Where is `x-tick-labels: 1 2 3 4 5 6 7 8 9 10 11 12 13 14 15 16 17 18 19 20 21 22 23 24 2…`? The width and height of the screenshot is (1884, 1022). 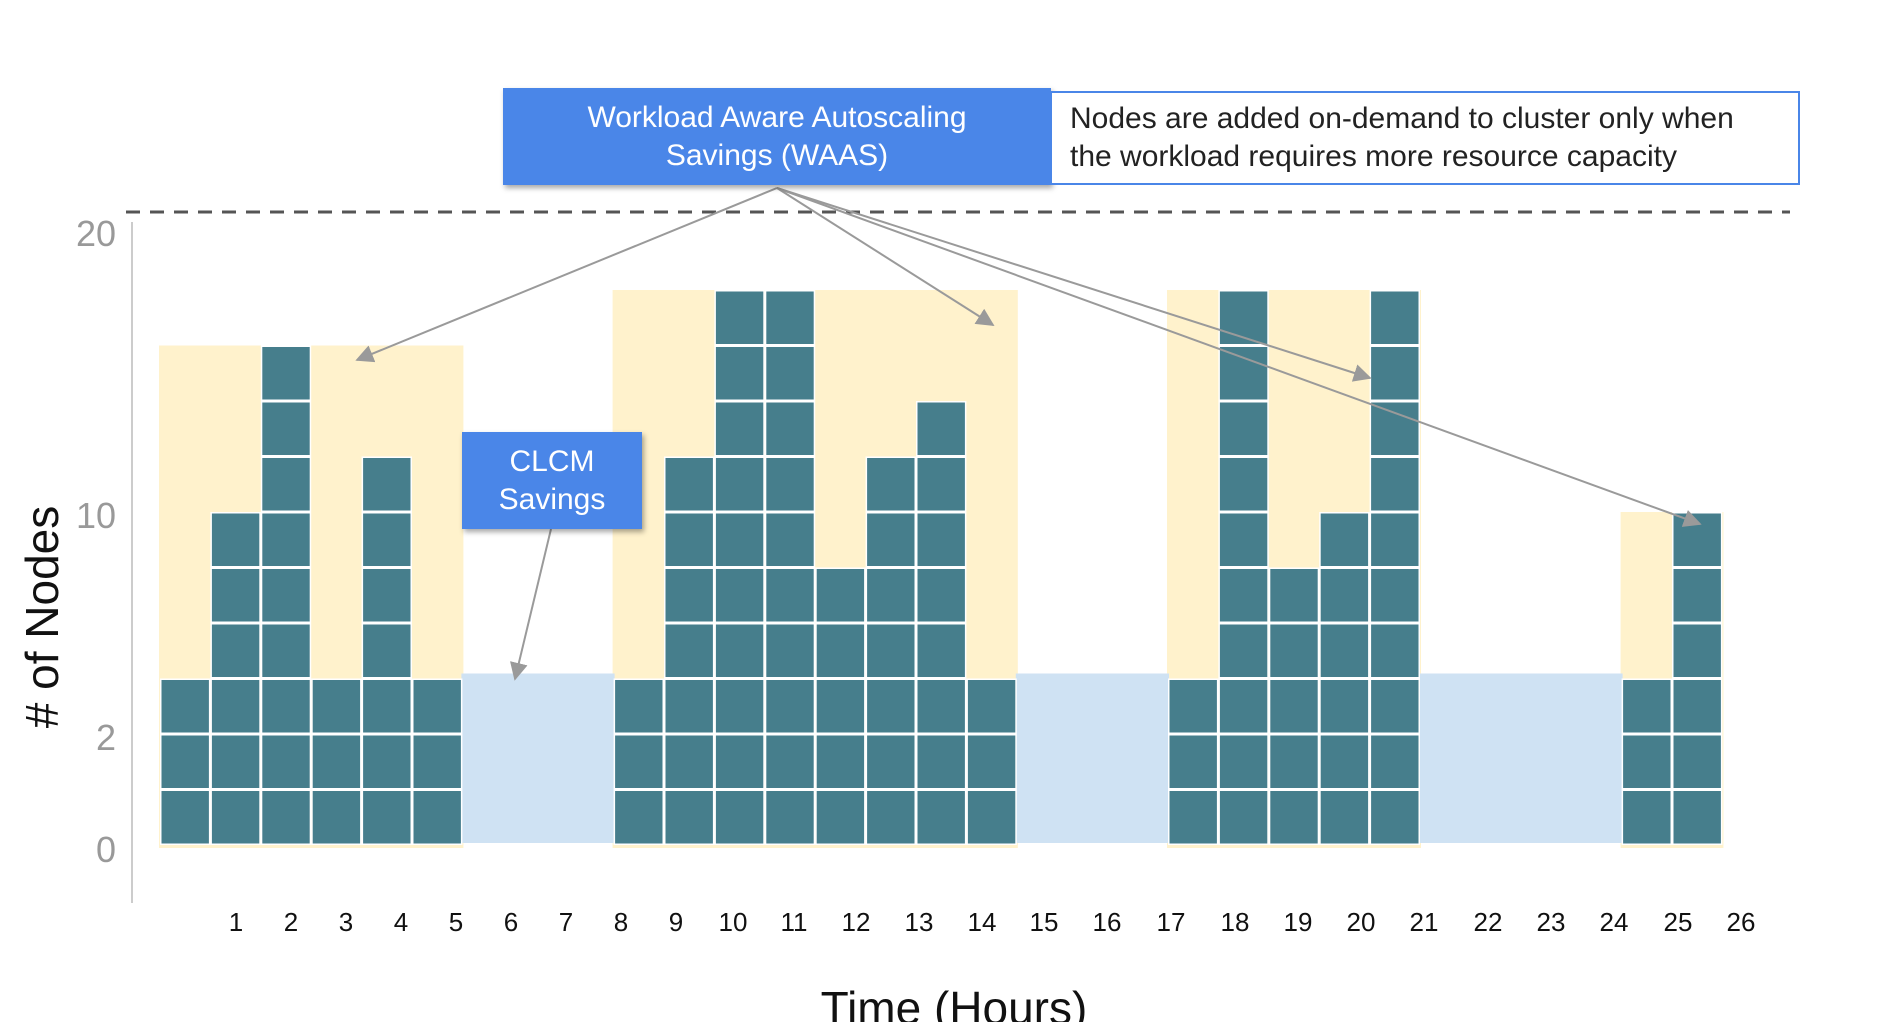
x-tick-labels: 1 2 3 4 5 6 7 8 9 10 11 12 13 14 15 16 17 18 19 20 21 22 23 24 2… is located at coordinates (992, 922).